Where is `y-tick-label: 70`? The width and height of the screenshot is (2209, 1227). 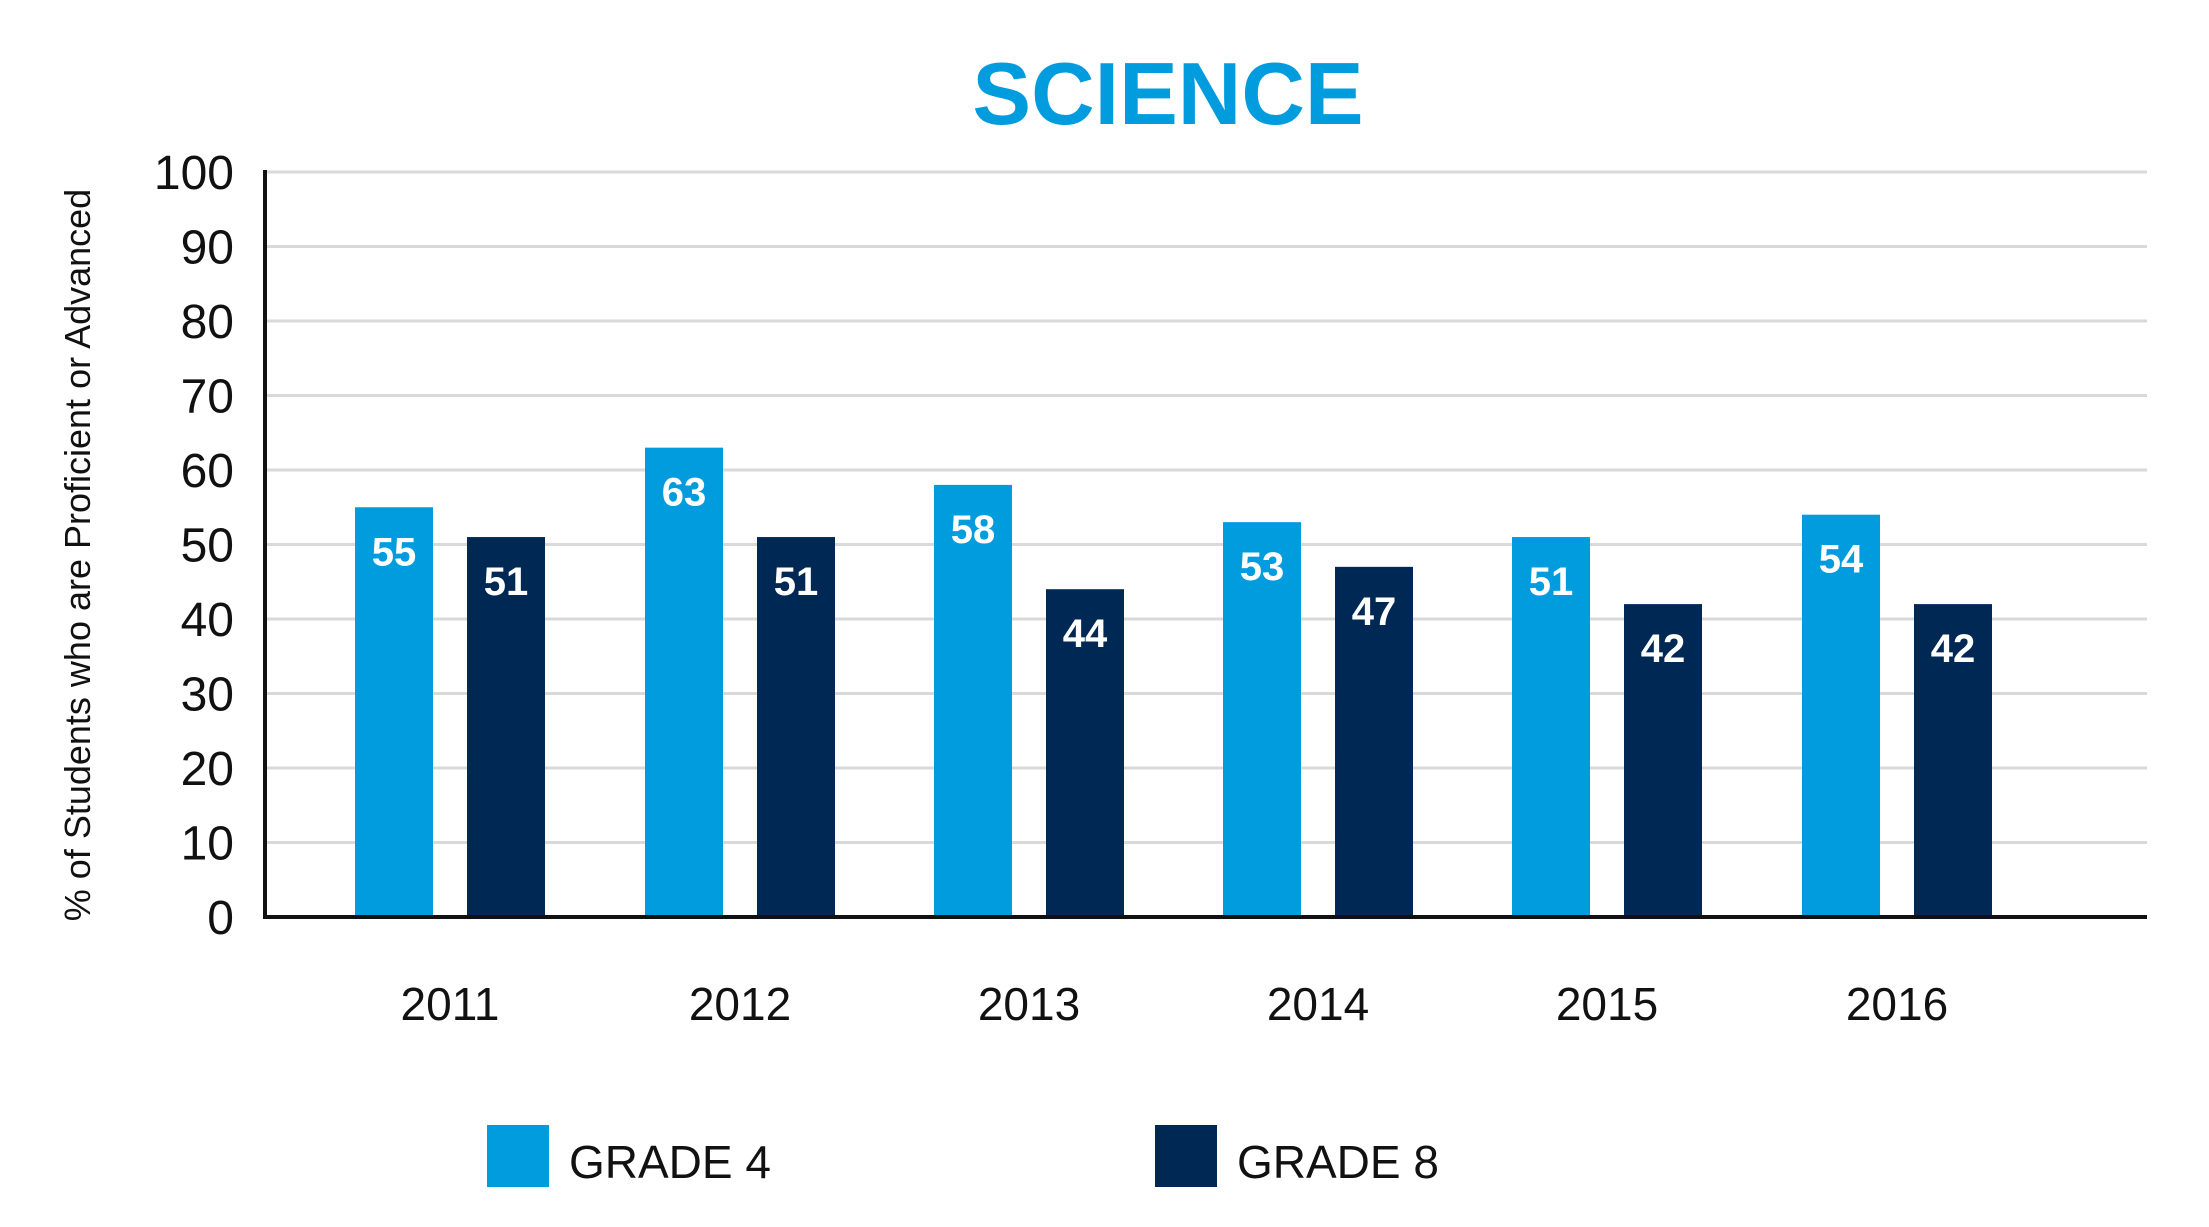
y-tick-label: 70 is located at coordinates (207, 397).